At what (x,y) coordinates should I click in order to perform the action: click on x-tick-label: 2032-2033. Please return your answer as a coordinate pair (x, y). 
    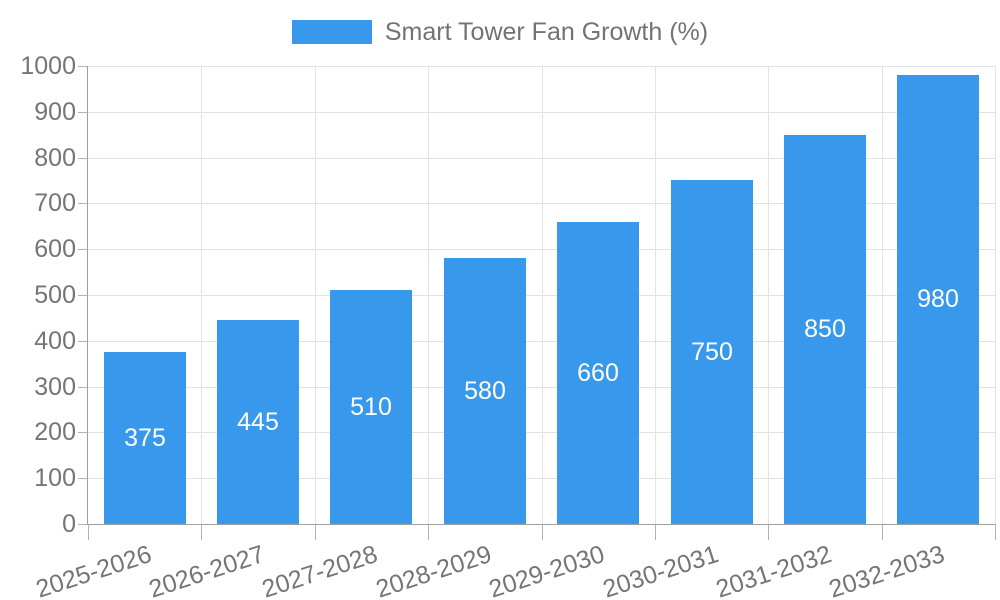
    Looking at the image, I should click on (887, 570).